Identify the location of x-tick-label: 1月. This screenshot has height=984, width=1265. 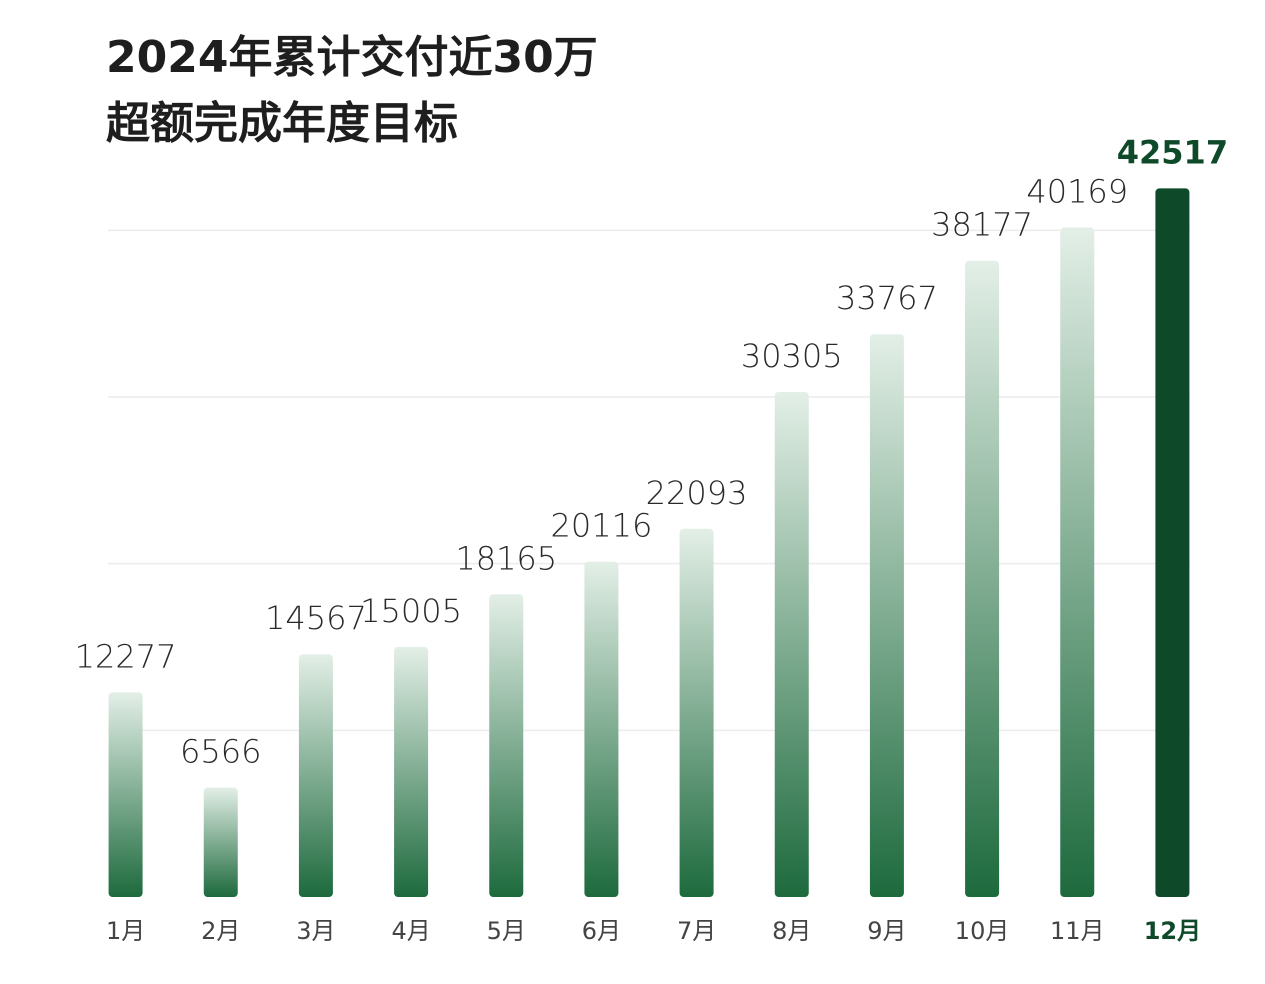
(125, 931).